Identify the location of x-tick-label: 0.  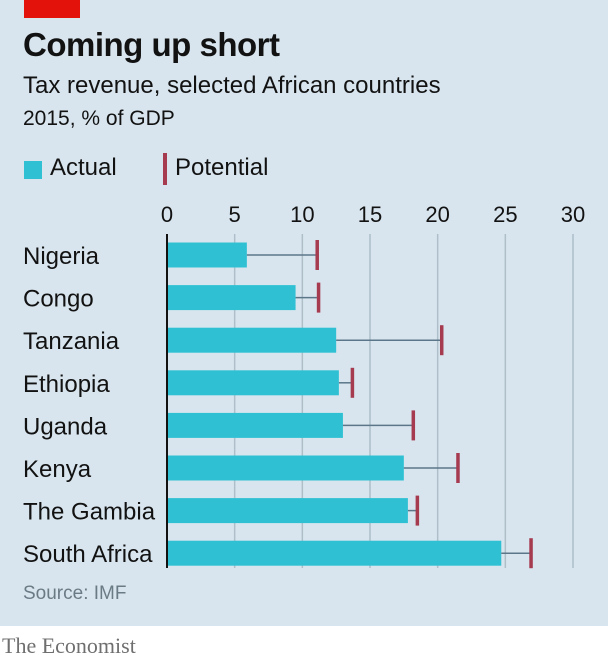
(167, 214).